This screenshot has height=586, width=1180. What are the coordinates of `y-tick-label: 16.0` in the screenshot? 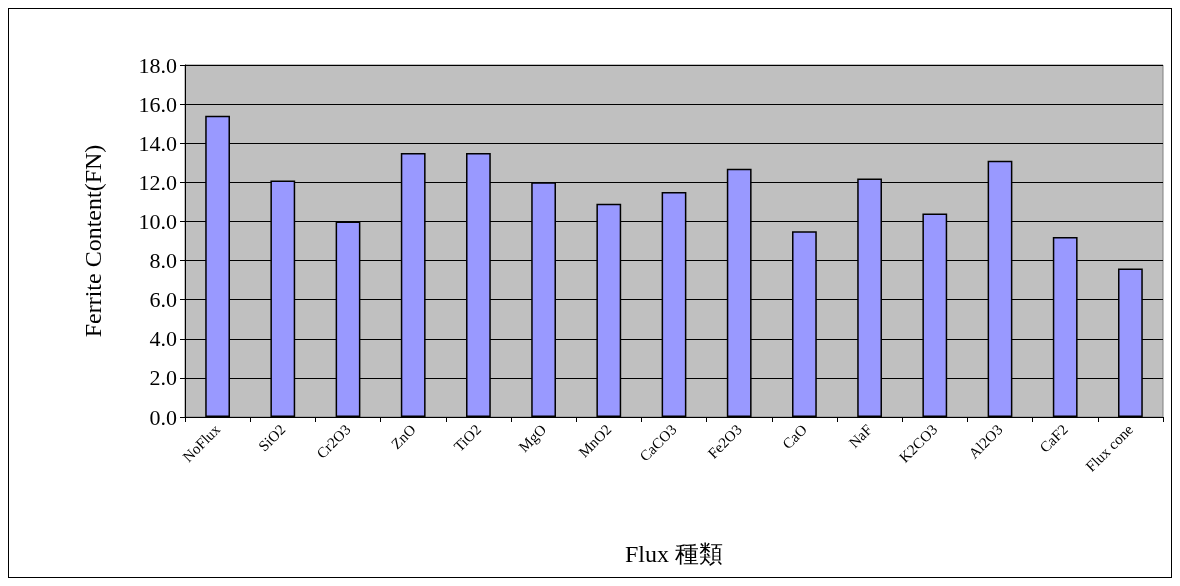 It's located at (157, 104).